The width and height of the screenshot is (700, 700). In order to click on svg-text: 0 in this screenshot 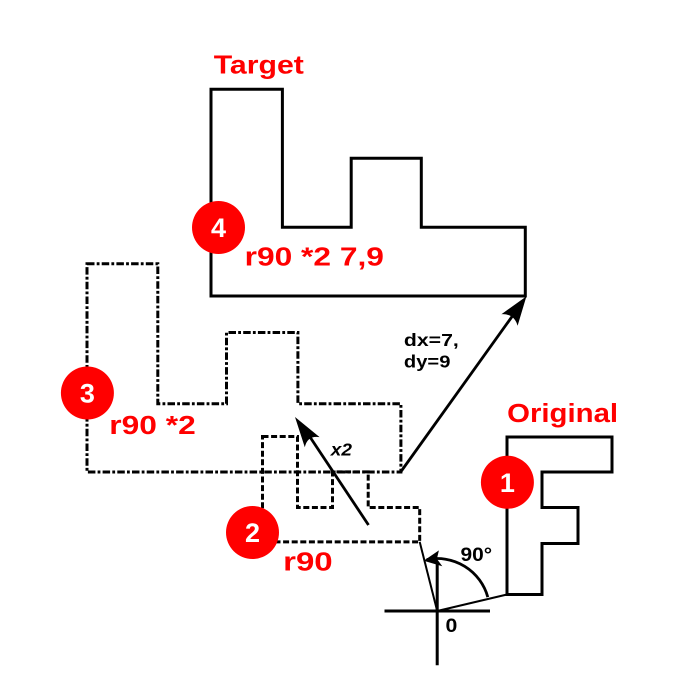, I will do `click(452, 626)`.